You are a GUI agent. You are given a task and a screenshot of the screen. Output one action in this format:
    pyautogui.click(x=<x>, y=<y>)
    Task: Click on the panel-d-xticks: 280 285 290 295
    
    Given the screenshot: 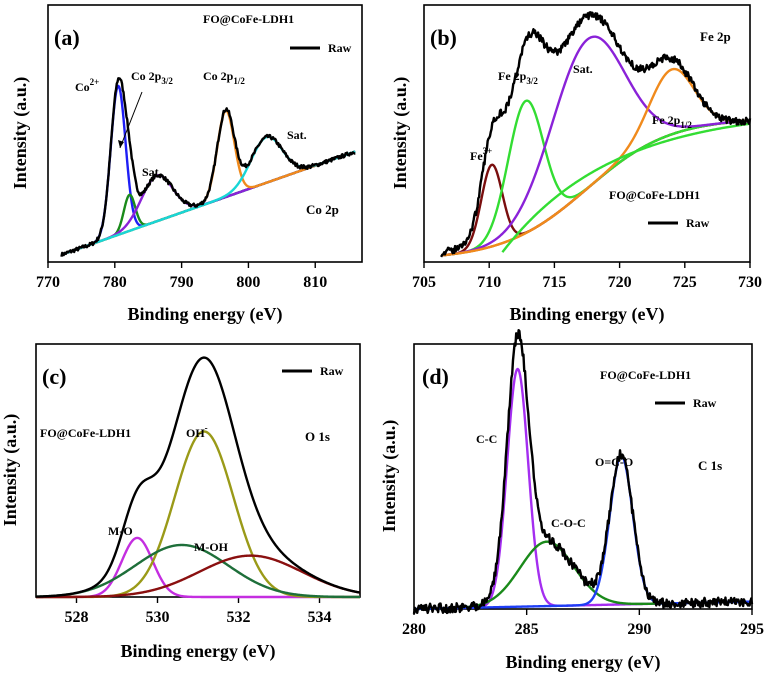 What is the action you would take?
    pyautogui.click(x=583, y=623)
    